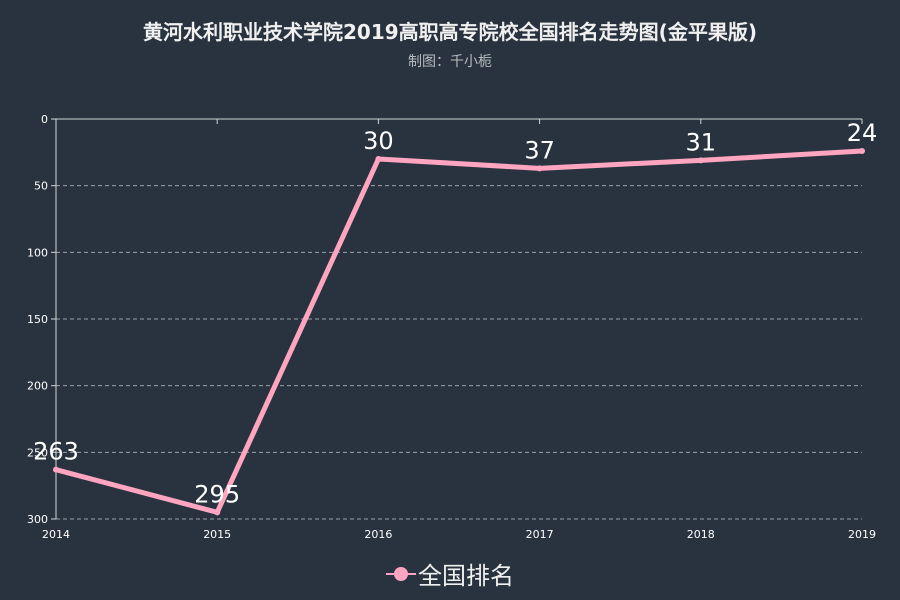 The image size is (900, 600). Describe the element at coordinates (378, 141) in the screenshot. I see `data-label: 30` at that location.